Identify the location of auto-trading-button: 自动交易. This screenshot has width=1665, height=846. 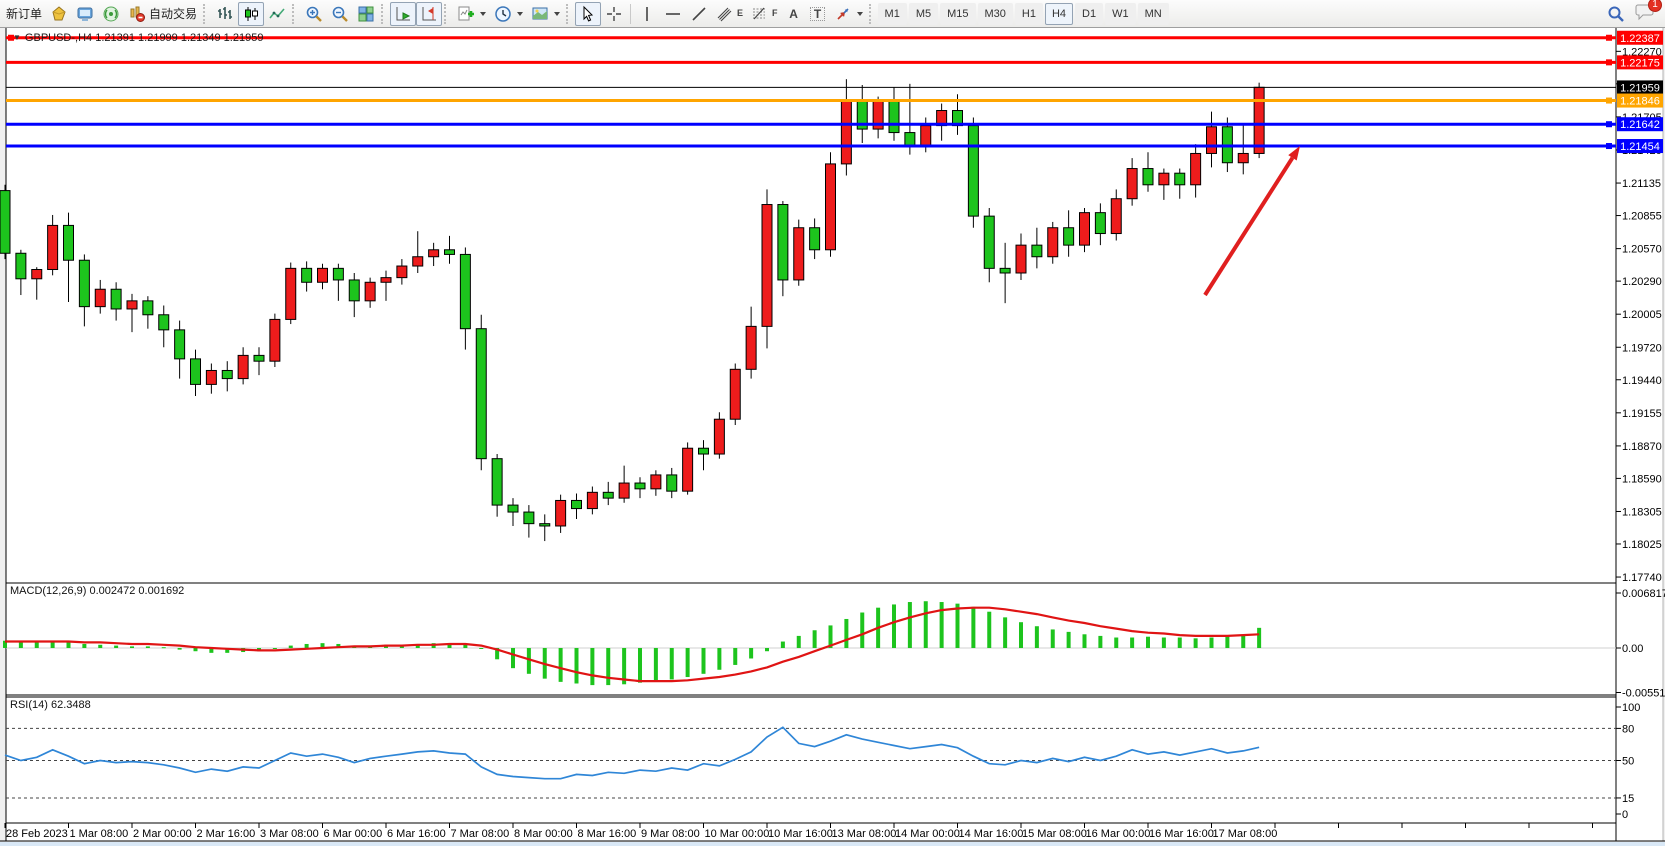
(162, 14).